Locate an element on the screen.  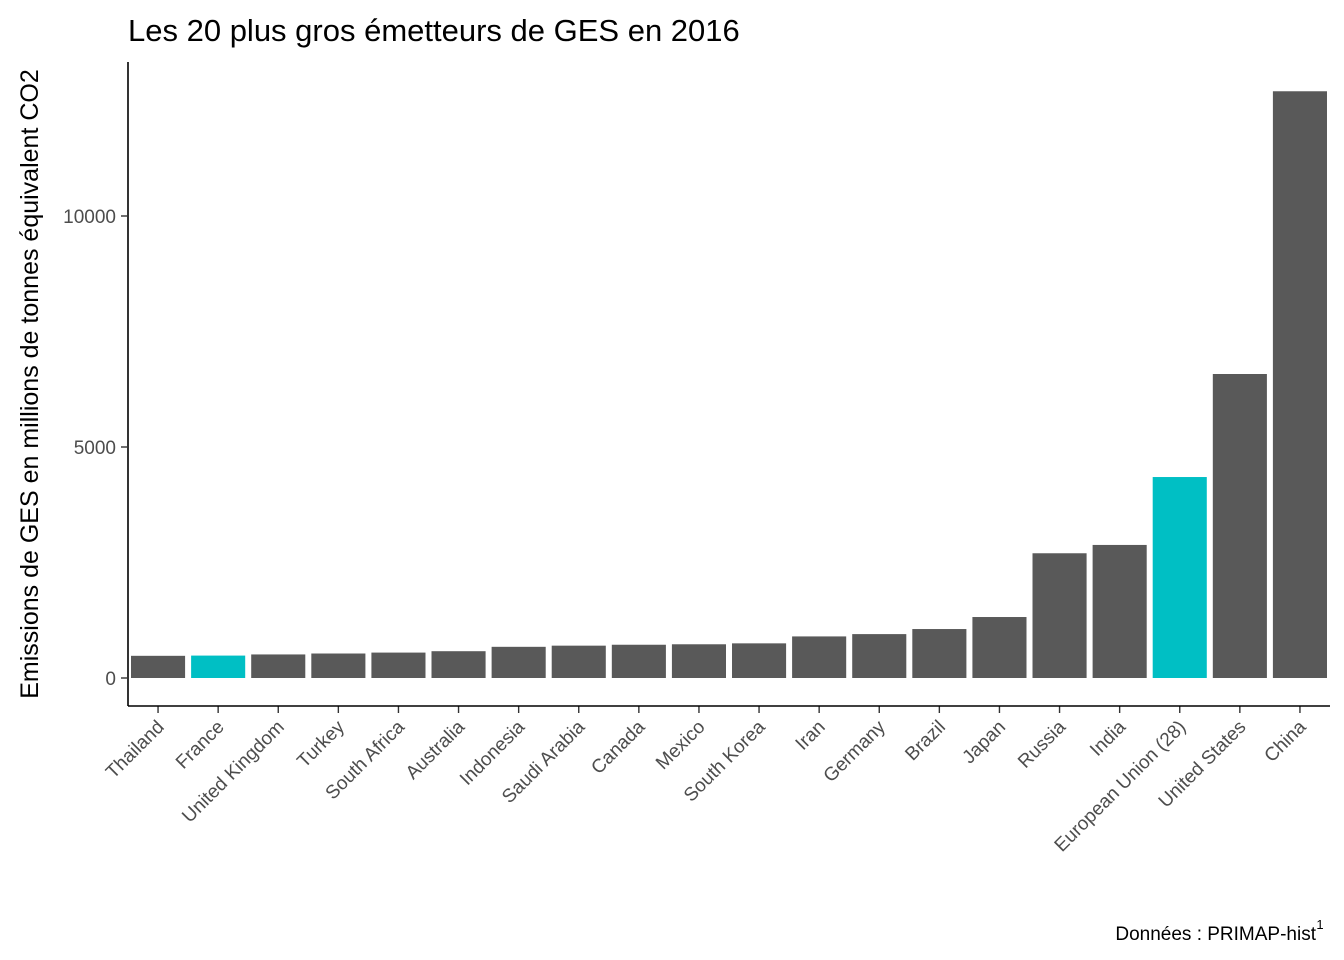
x-tick-label: China is located at coordinates (1286, 741).